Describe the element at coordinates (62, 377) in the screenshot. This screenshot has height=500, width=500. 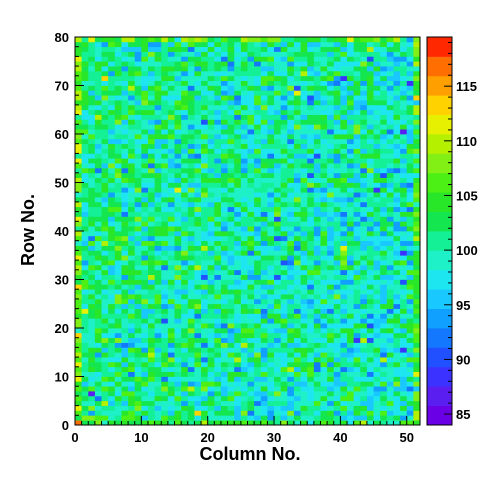
I see `y-tick-label: 10` at that location.